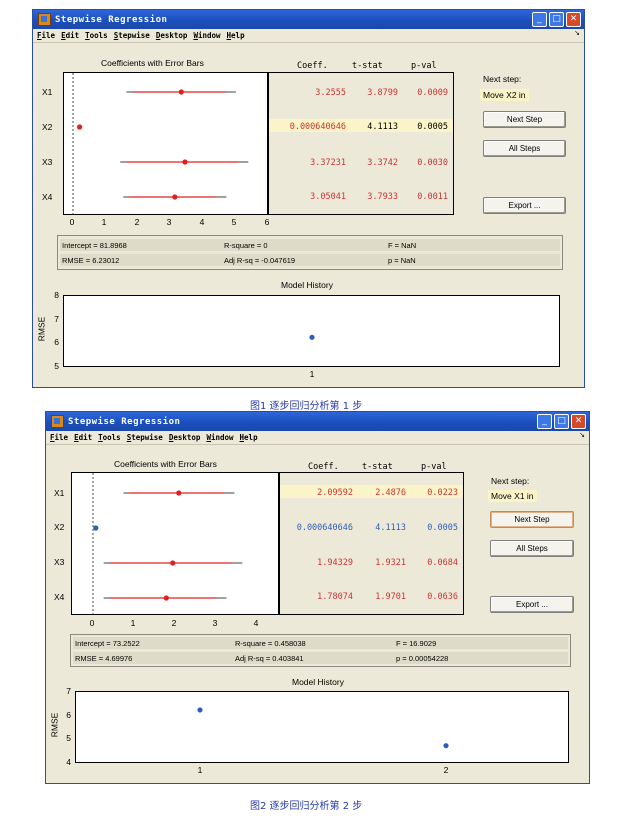 The width and height of the screenshot is (634, 825). What do you see at coordinates (59, 597) in the screenshot?
I see `row-label-x4: X4` at bounding box center [59, 597].